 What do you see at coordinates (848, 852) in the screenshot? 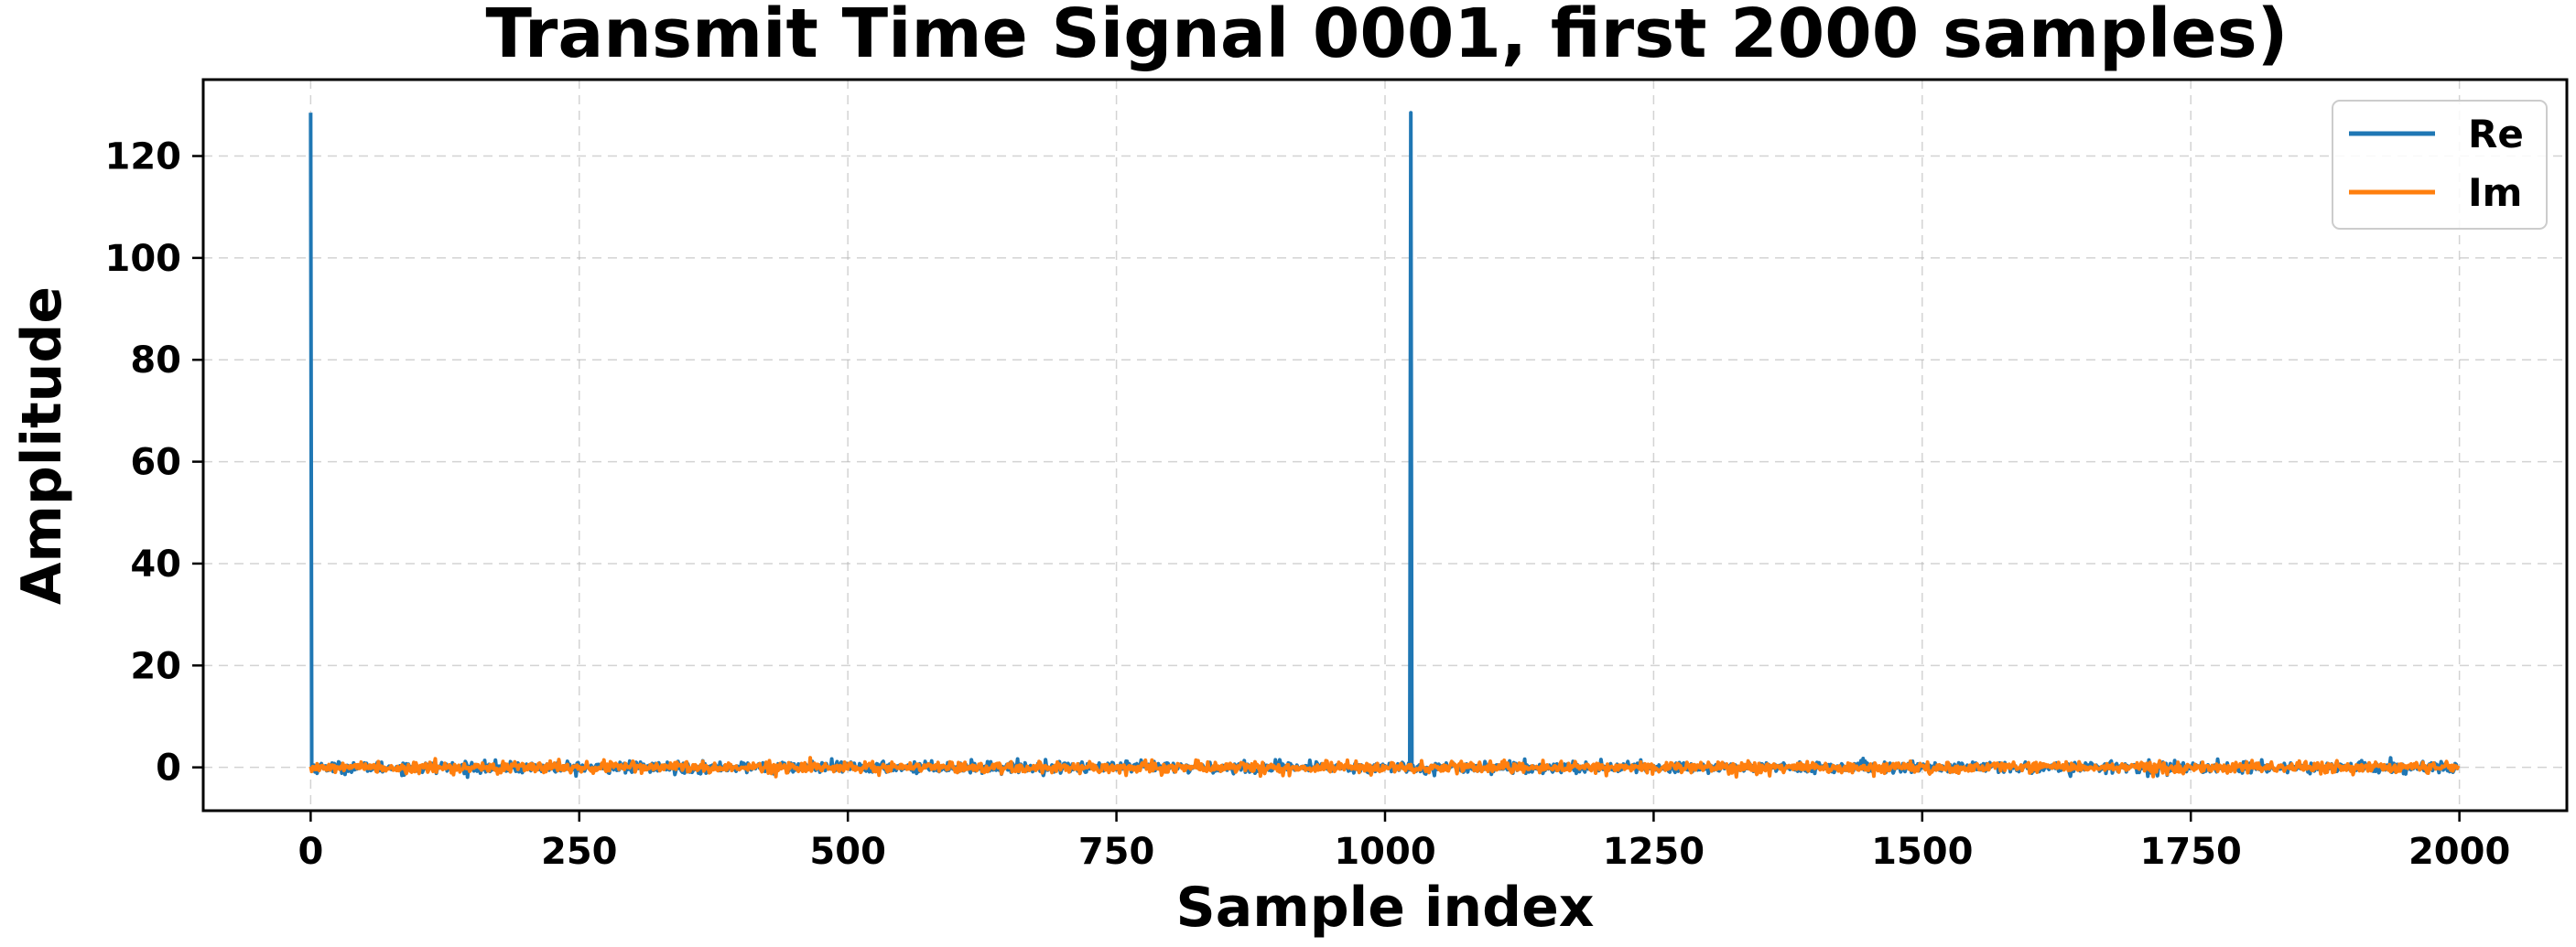
I see `x-tick-label: 500` at bounding box center [848, 852].